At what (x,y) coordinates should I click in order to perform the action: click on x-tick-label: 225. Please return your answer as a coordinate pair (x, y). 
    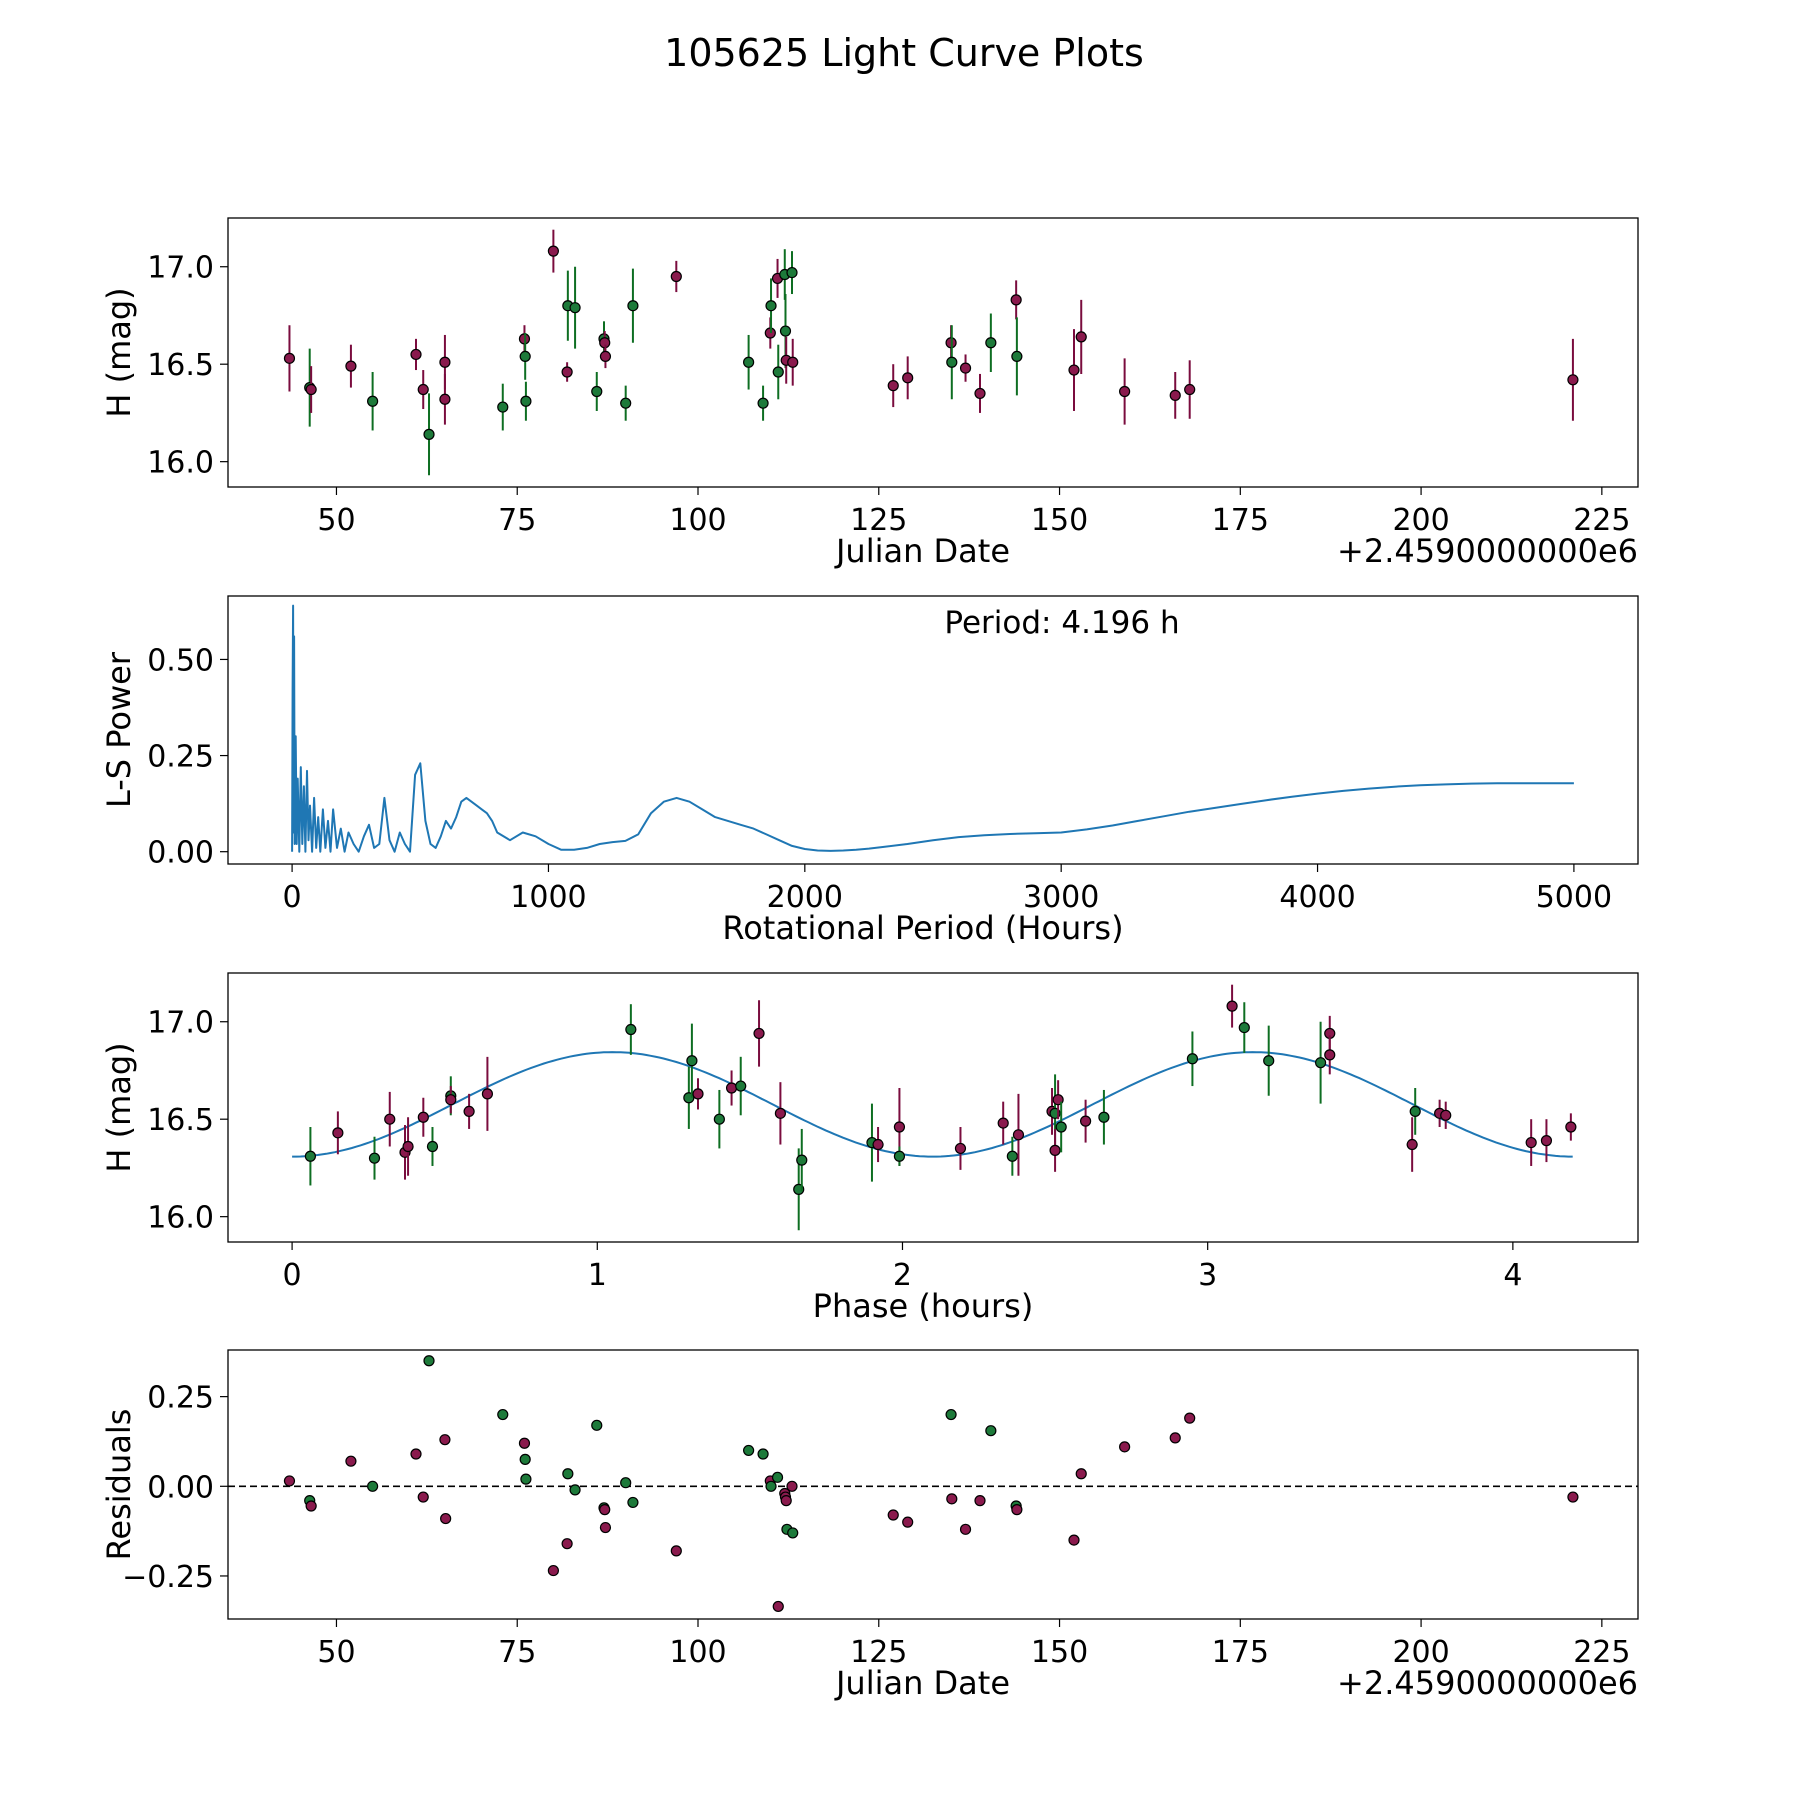
    Looking at the image, I should click on (1601, 1652).